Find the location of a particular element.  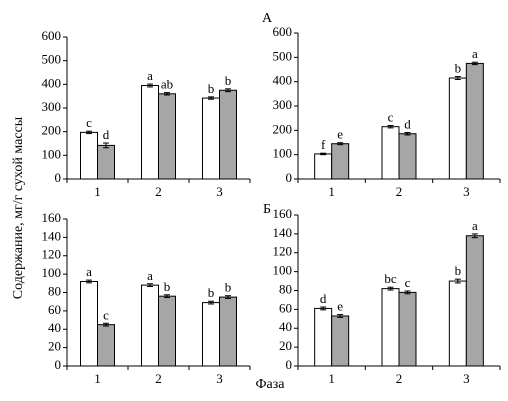

significance-label: f is located at coordinates (323, 144).